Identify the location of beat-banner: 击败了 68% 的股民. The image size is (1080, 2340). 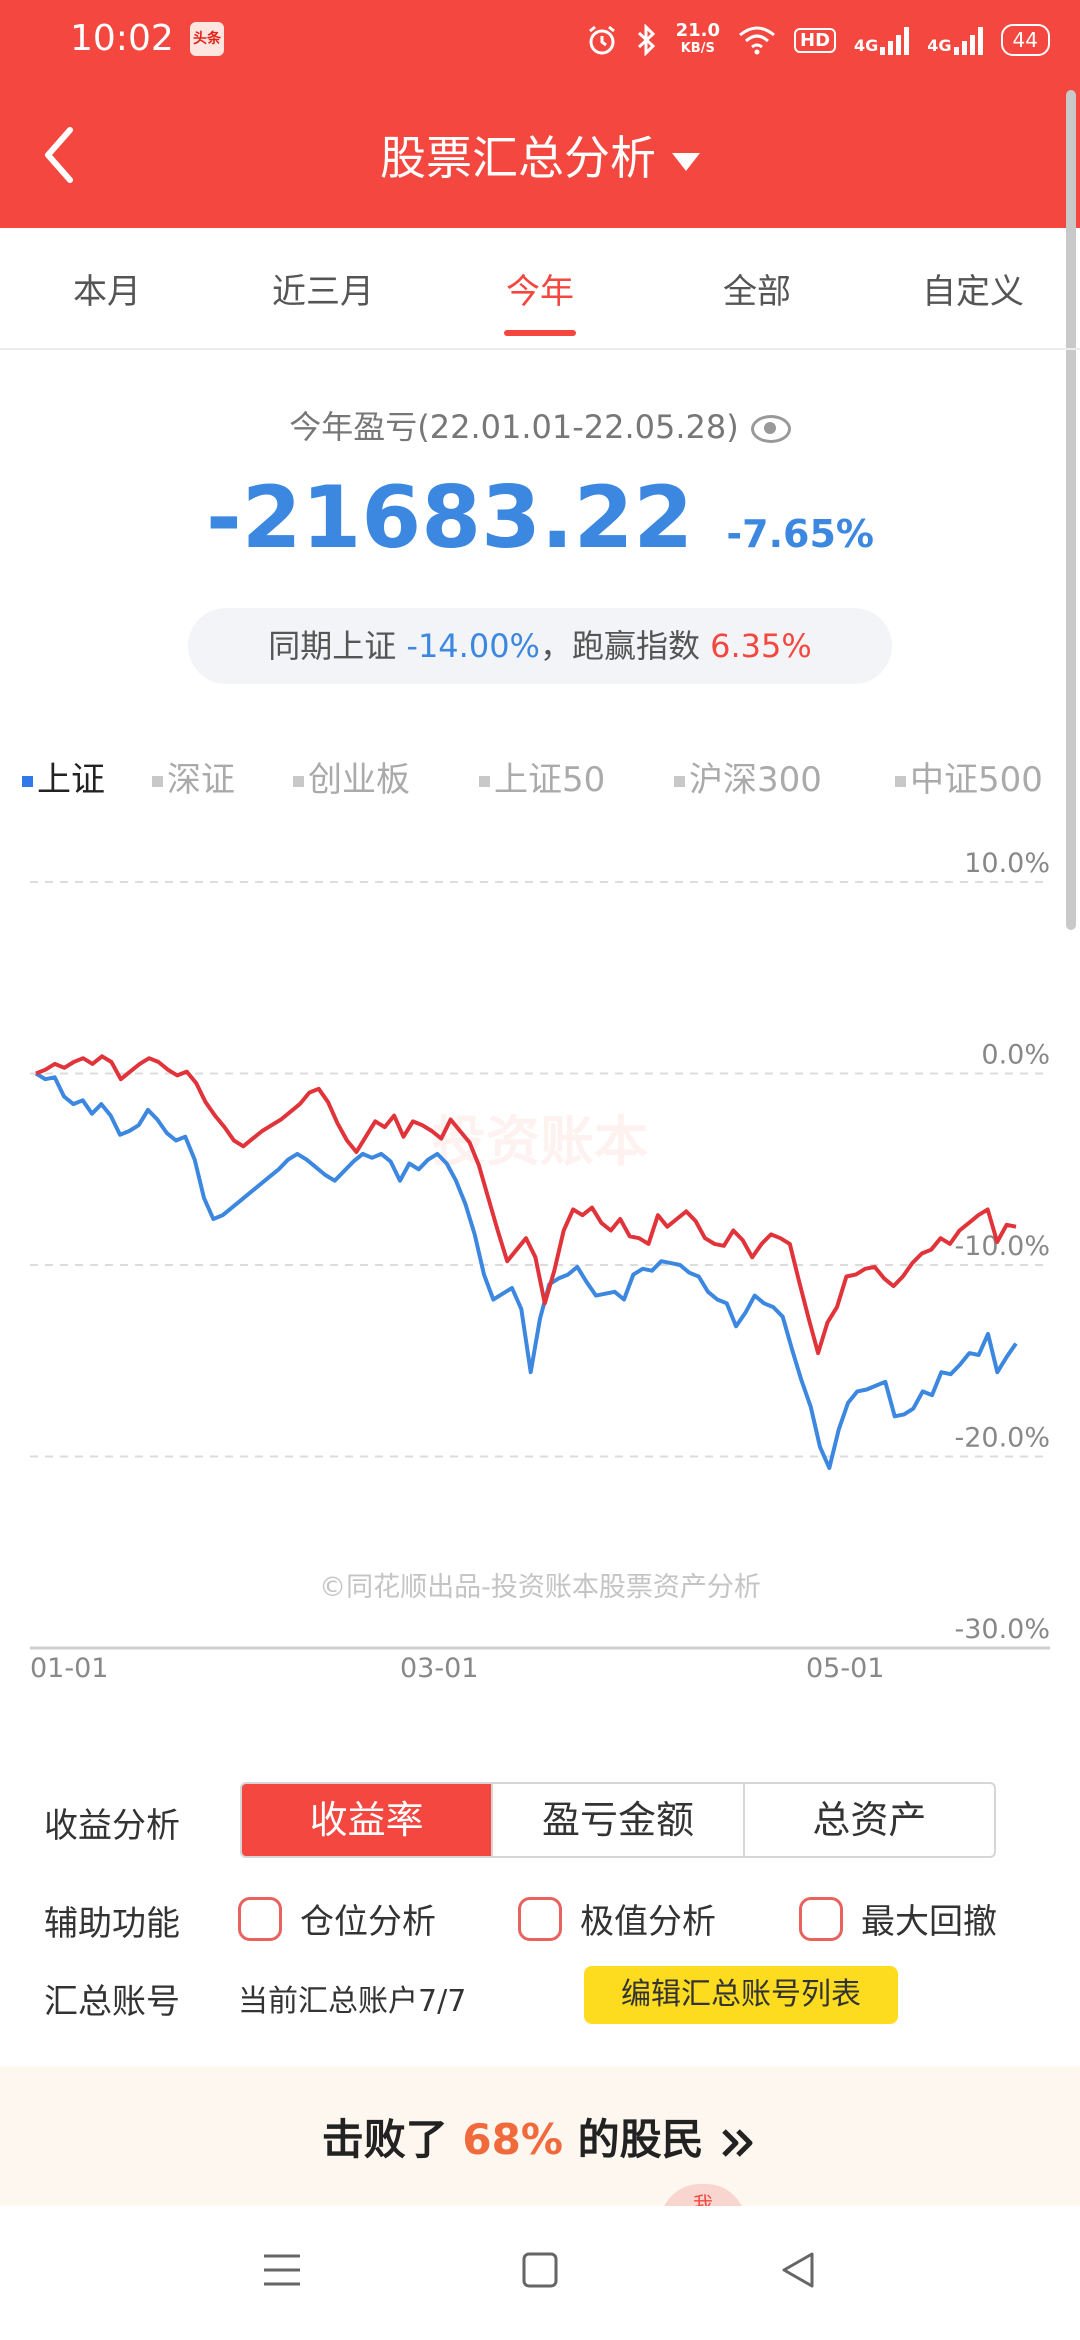
(540, 2136).